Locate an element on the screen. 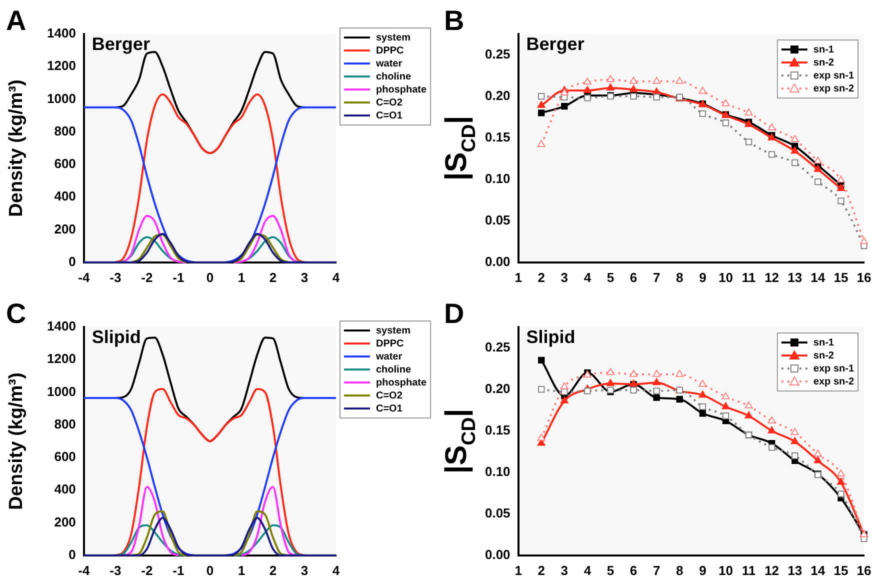  text: A is located at coordinates (16, 20).